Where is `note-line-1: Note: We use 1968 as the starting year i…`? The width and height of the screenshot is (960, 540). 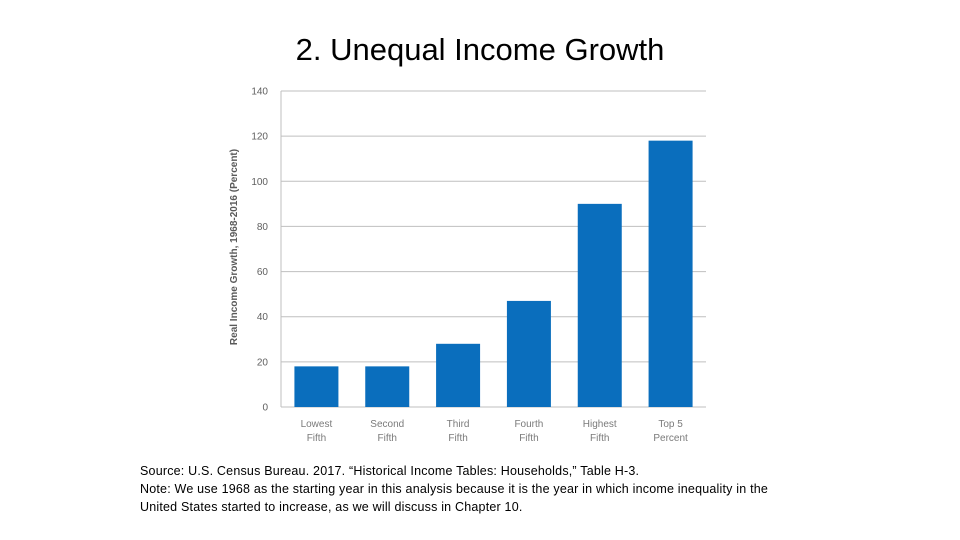
note-line-1: Note: We use 1968 as the starting year i… is located at coordinates (454, 489).